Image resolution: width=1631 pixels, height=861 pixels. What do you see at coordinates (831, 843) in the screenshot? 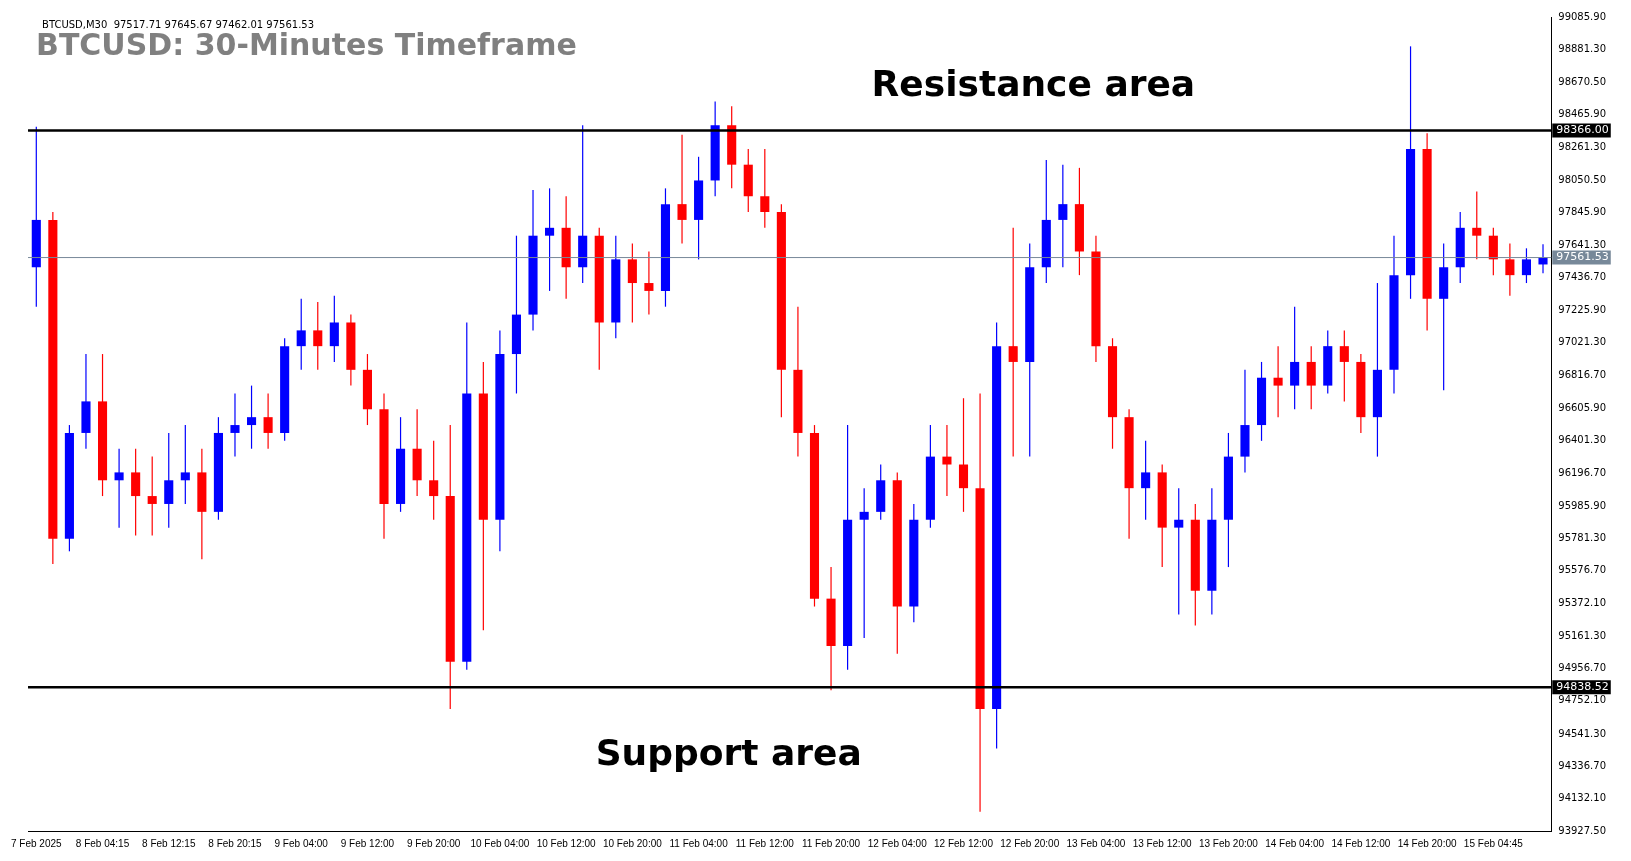
I see `x-tick-label: 11 Feb 20:00` at bounding box center [831, 843].